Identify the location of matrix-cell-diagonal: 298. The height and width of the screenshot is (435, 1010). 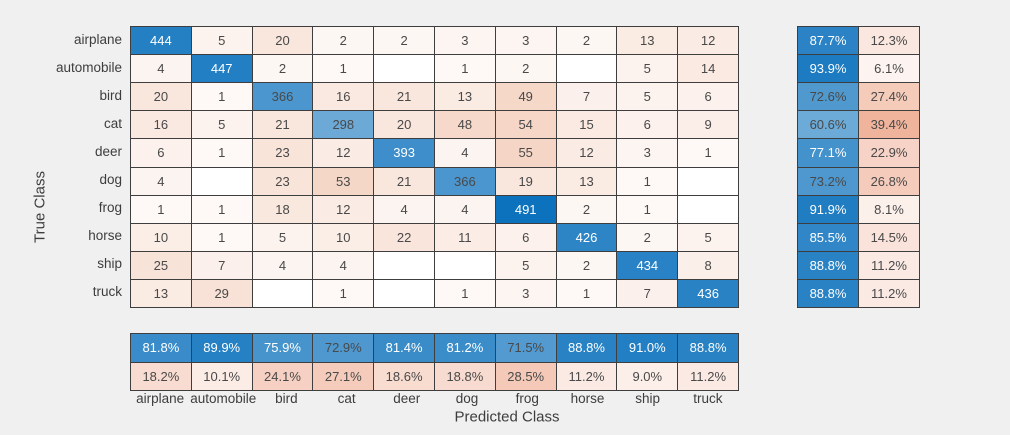
(344, 125).